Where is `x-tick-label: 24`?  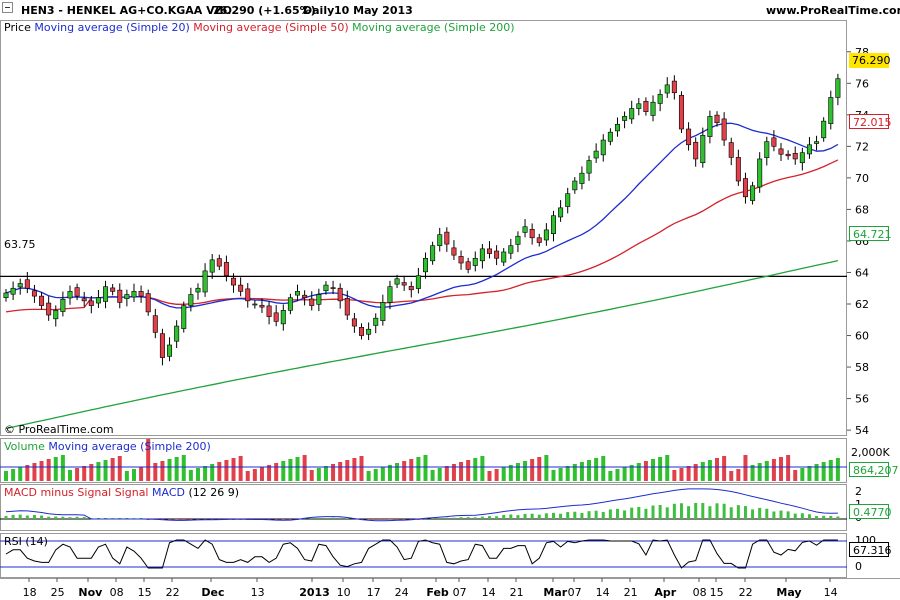 x-tick-label: 24 is located at coordinates (402, 592).